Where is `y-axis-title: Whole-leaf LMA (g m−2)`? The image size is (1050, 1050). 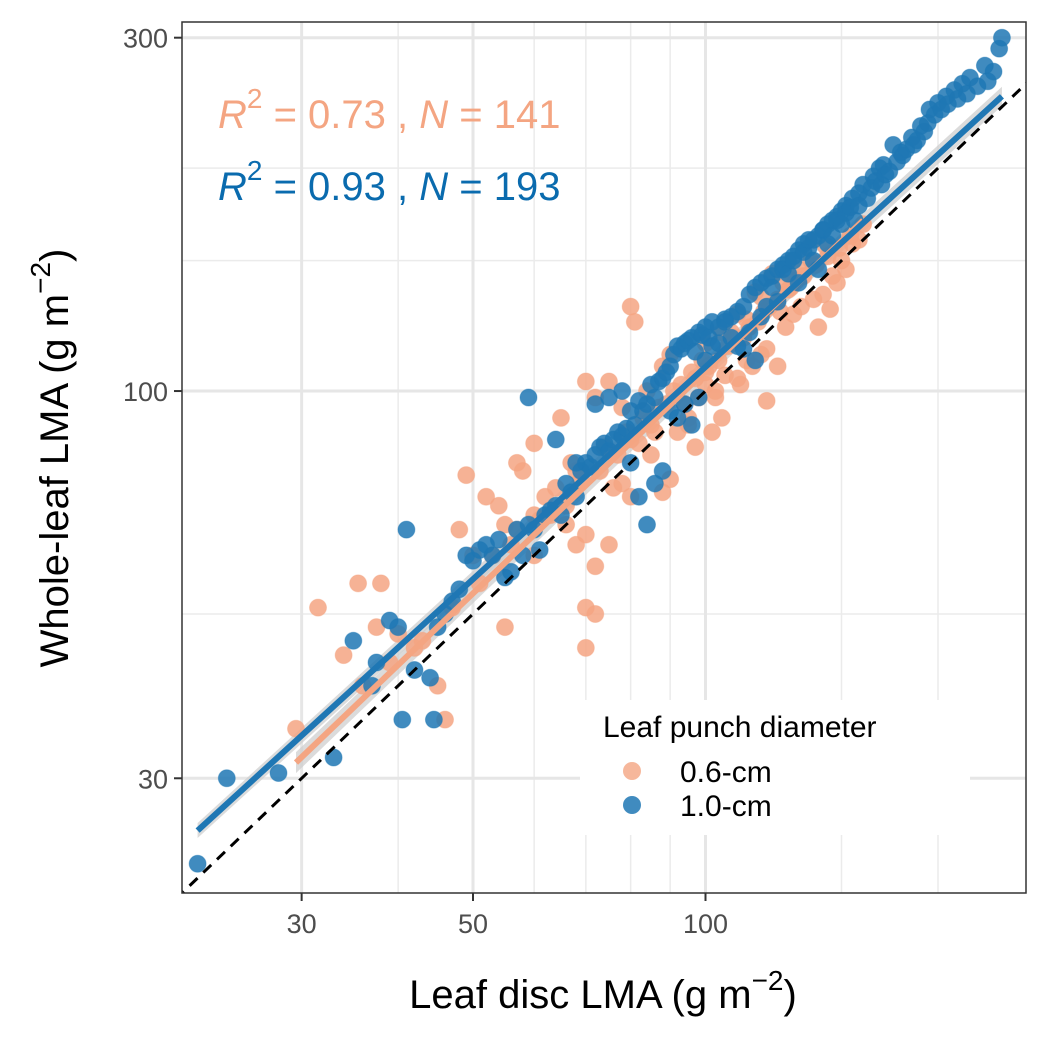
y-axis-title: Whole-leaf LMA (g m−2) is located at coordinates (51, 458).